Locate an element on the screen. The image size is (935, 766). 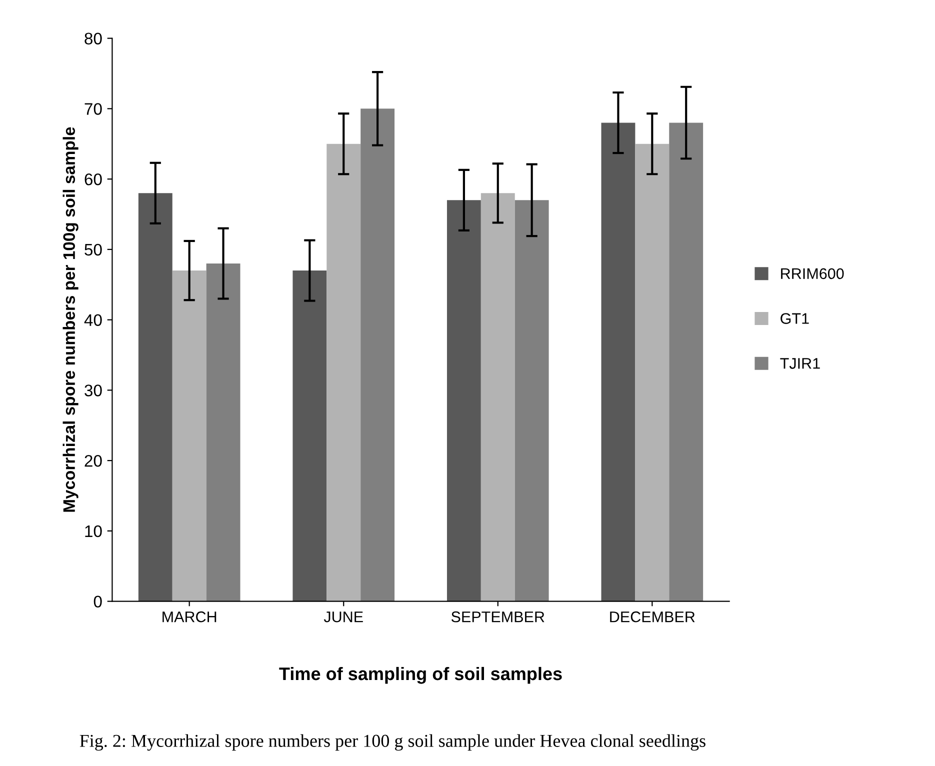
x-tick-label: SEPTEMBER is located at coordinates (497, 616).